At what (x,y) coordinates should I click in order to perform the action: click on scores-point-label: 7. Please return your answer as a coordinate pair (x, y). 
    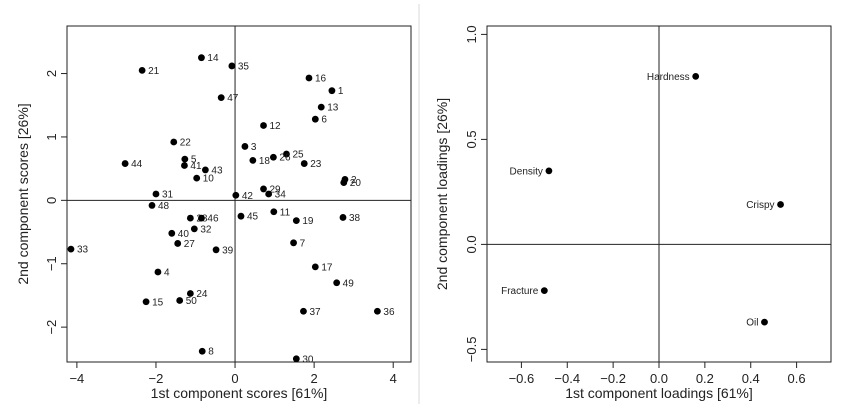
    Looking at the image, I should click on (303, 243).